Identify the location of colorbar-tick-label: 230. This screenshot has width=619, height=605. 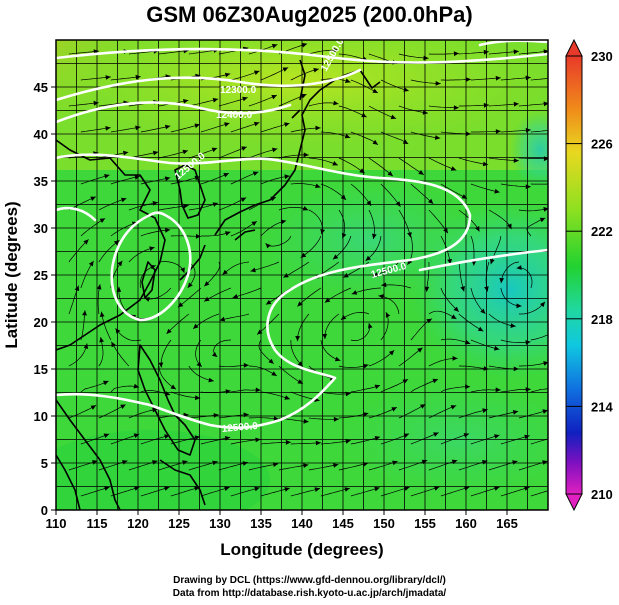
(602, 56).